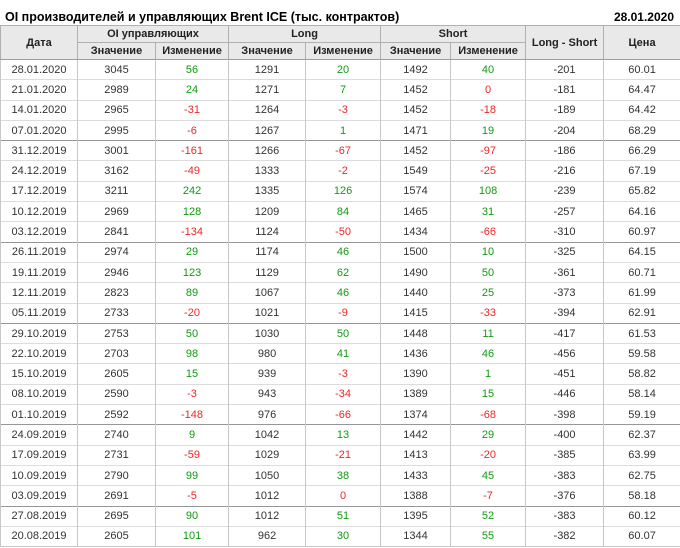 This screenshot has width=680, height=548. I want to click on table-row: 10.12.2019 2969 128 1209 84 1465 31 -257 64.16, so click(340, 211).